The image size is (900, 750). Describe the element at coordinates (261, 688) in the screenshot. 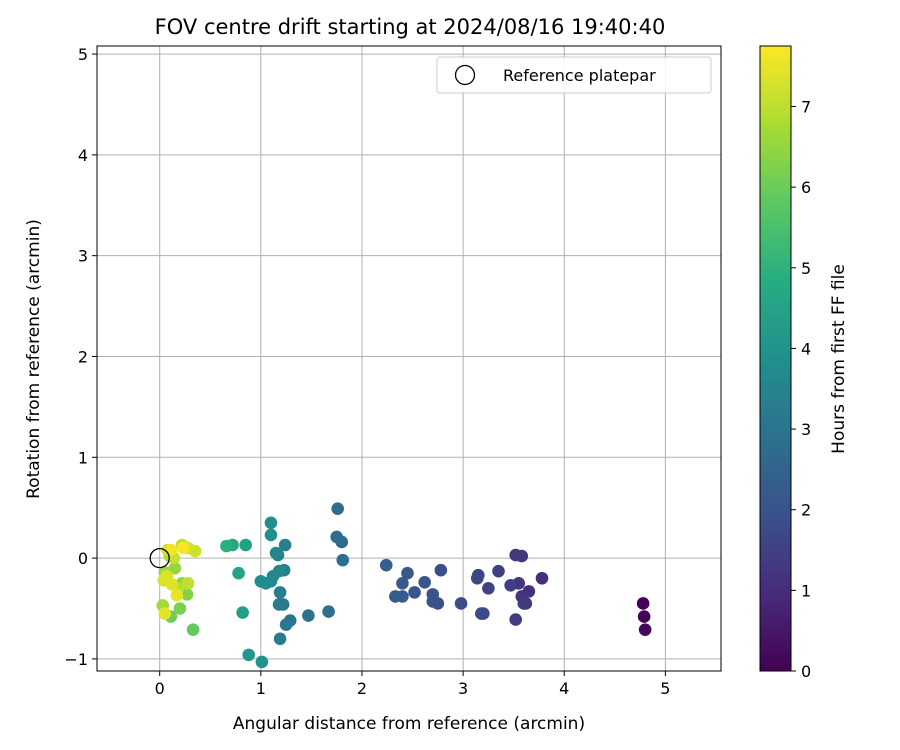

I see `x-tick-label: 1` at that location.